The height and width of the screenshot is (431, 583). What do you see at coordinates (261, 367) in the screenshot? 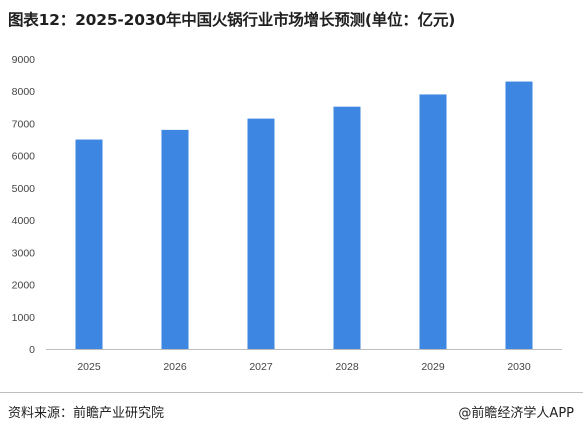
I see `x-tick-label: 2027` at bounding box center [261, 367].